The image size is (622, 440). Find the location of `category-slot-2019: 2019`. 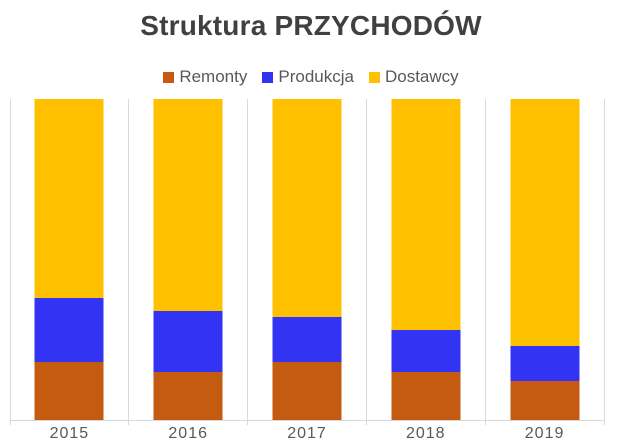

category-slot-2019: 2019 is located at coordinates (544, 269).